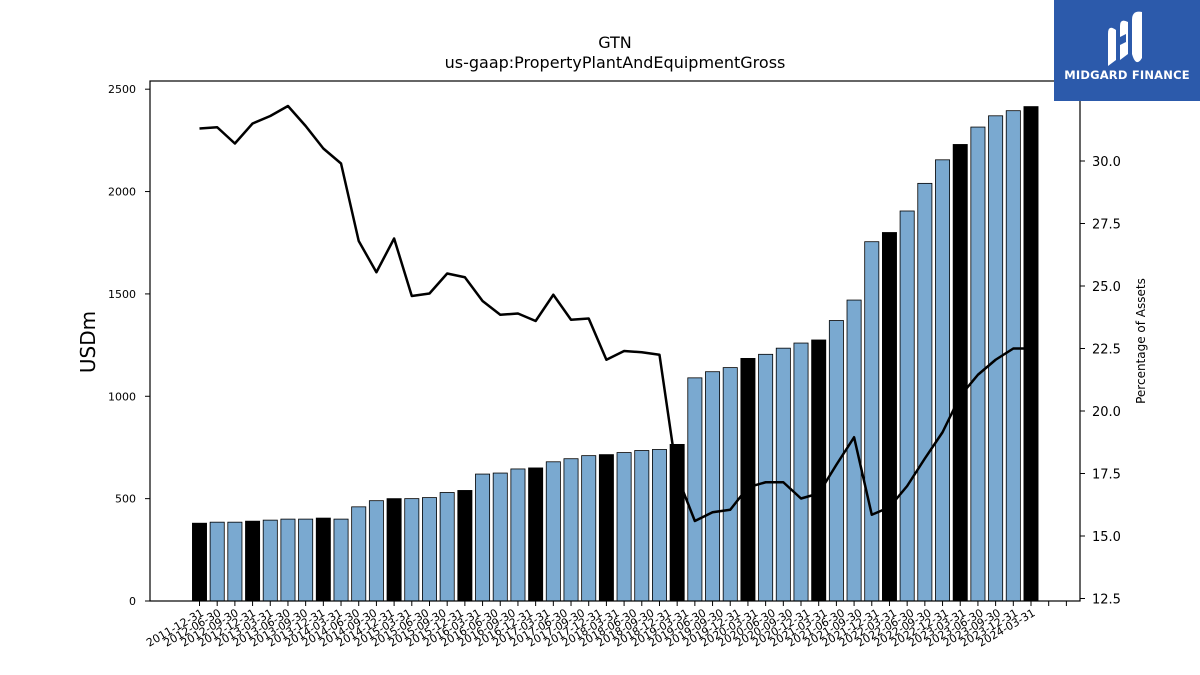 The height and width of the screenshot is (675, 1200). Describe the element at coordinates (122, 396) in the screenshot. I see `y-tick-label: 1000` at that location.